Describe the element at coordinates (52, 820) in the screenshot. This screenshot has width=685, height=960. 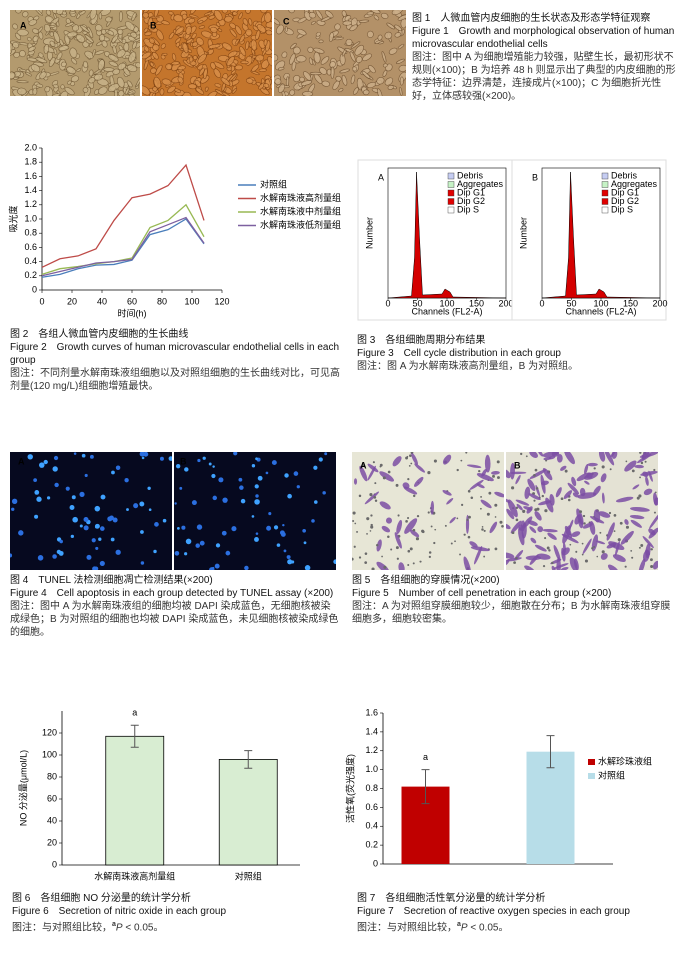
I see `y-tick-label: 40` at that location.